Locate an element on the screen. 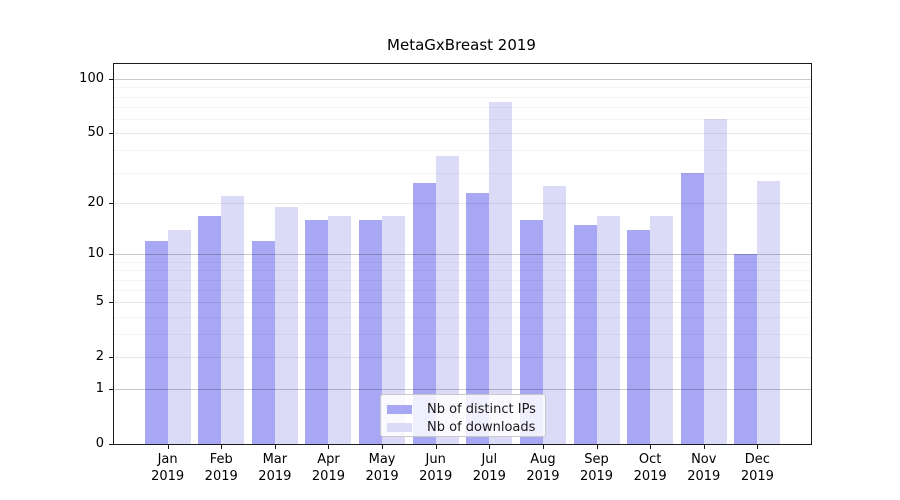  x-tick-dec is located at coordinates (758, 446).